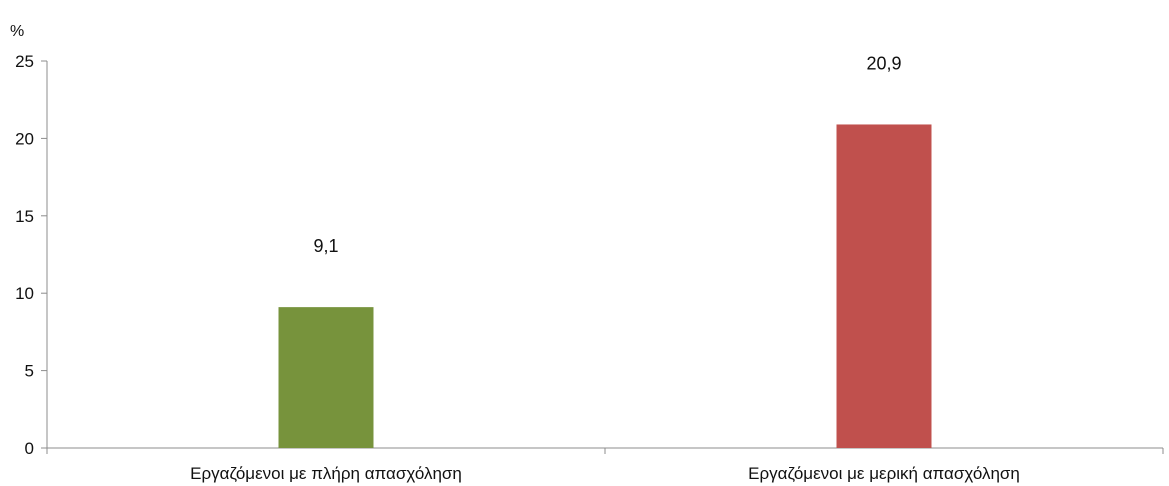  I want to click on y-tick-label: 25, so click(24, 61).